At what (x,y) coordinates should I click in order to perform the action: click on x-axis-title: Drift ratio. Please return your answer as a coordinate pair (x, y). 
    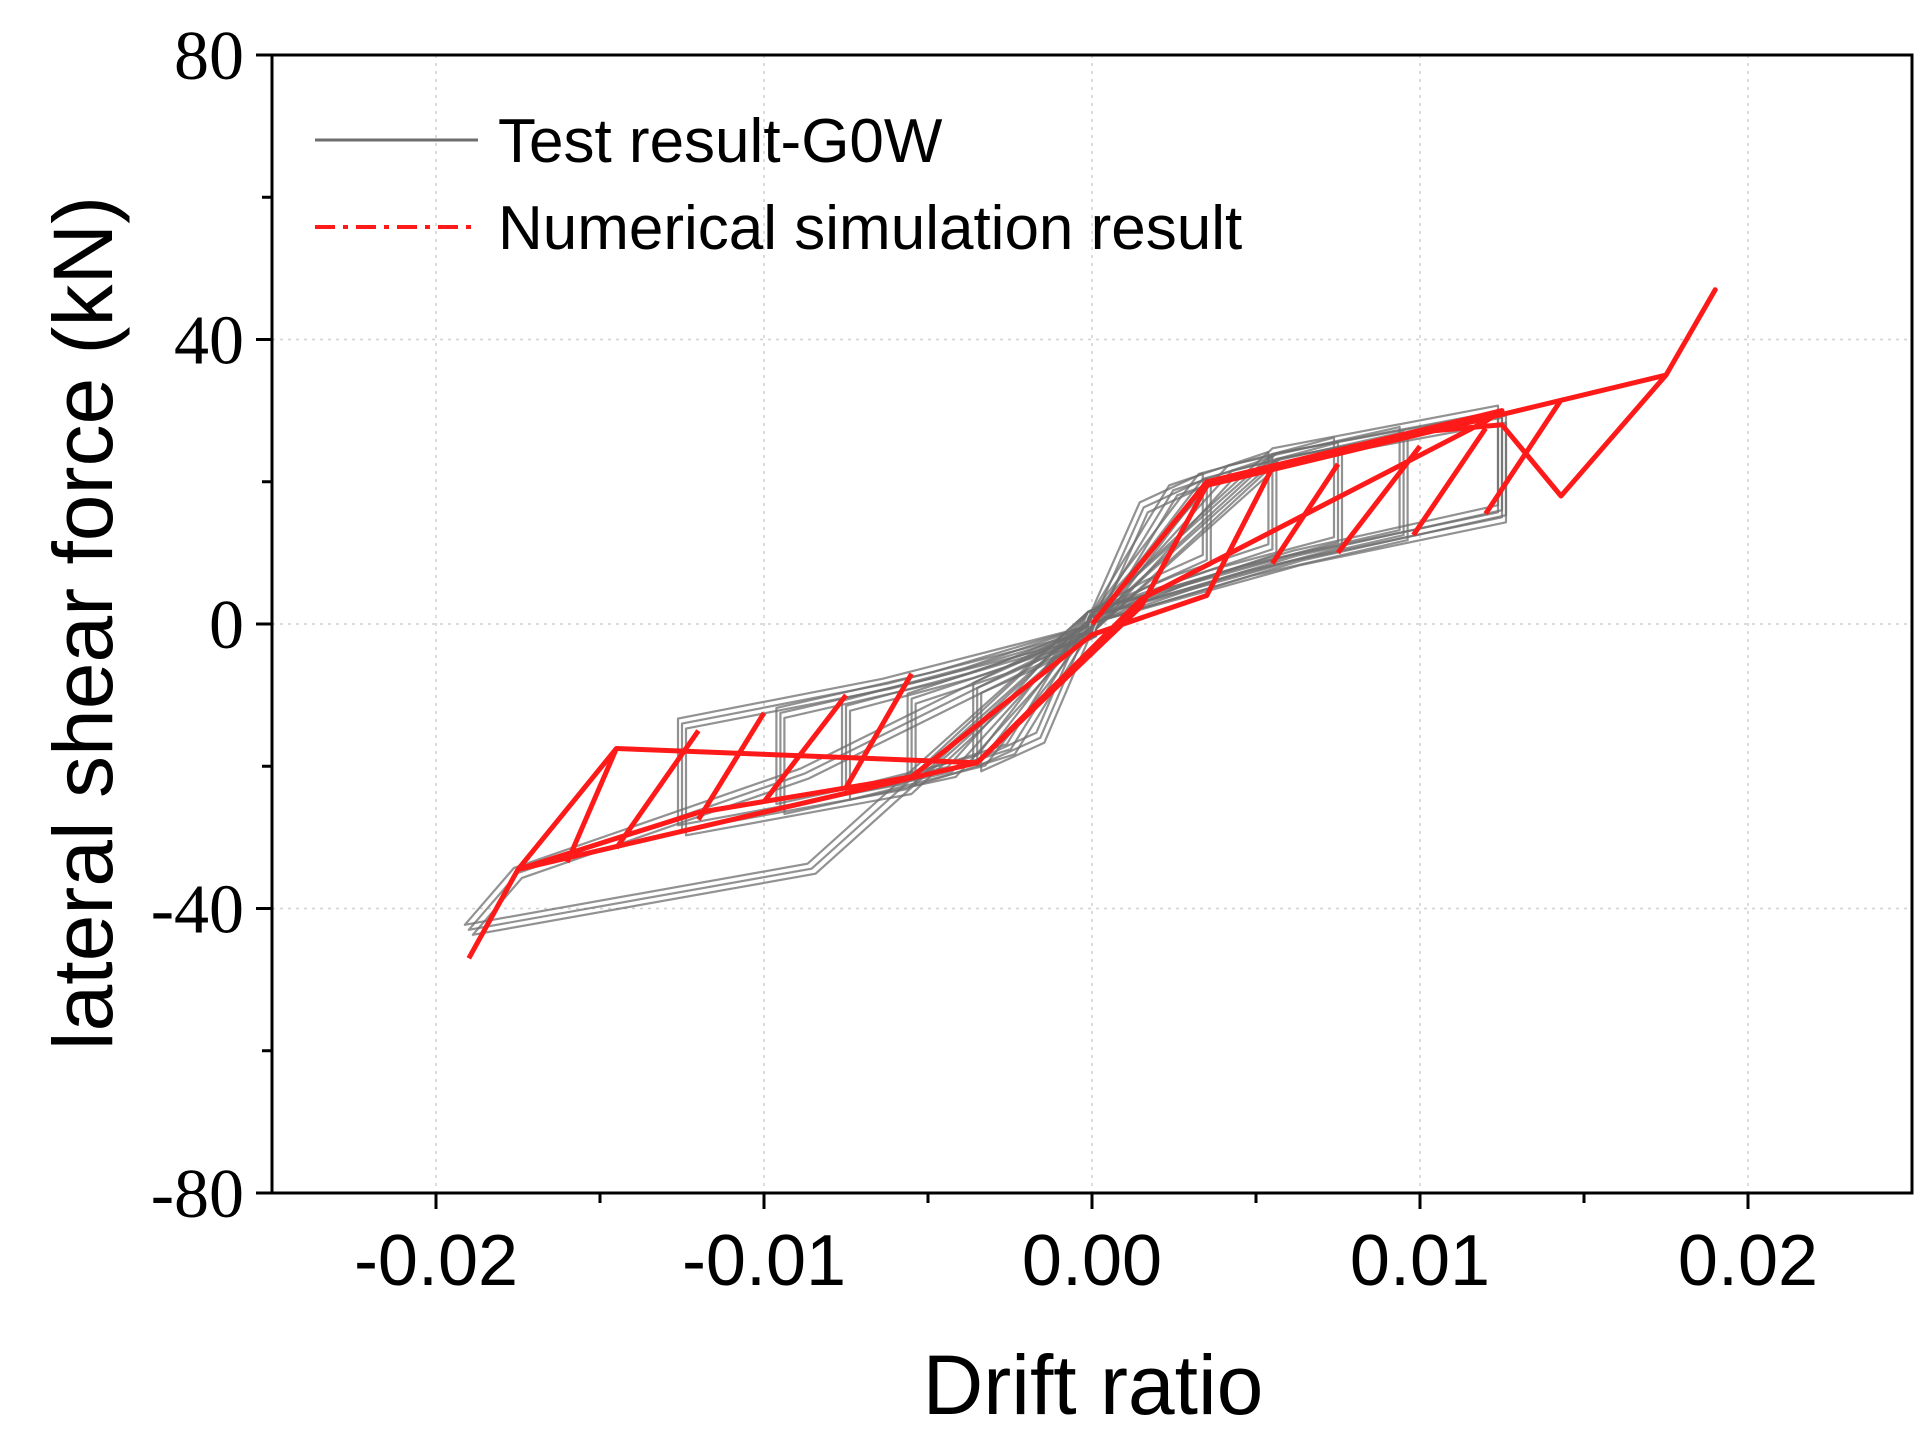
    Looking at the image, I should click on (1093, 1385).